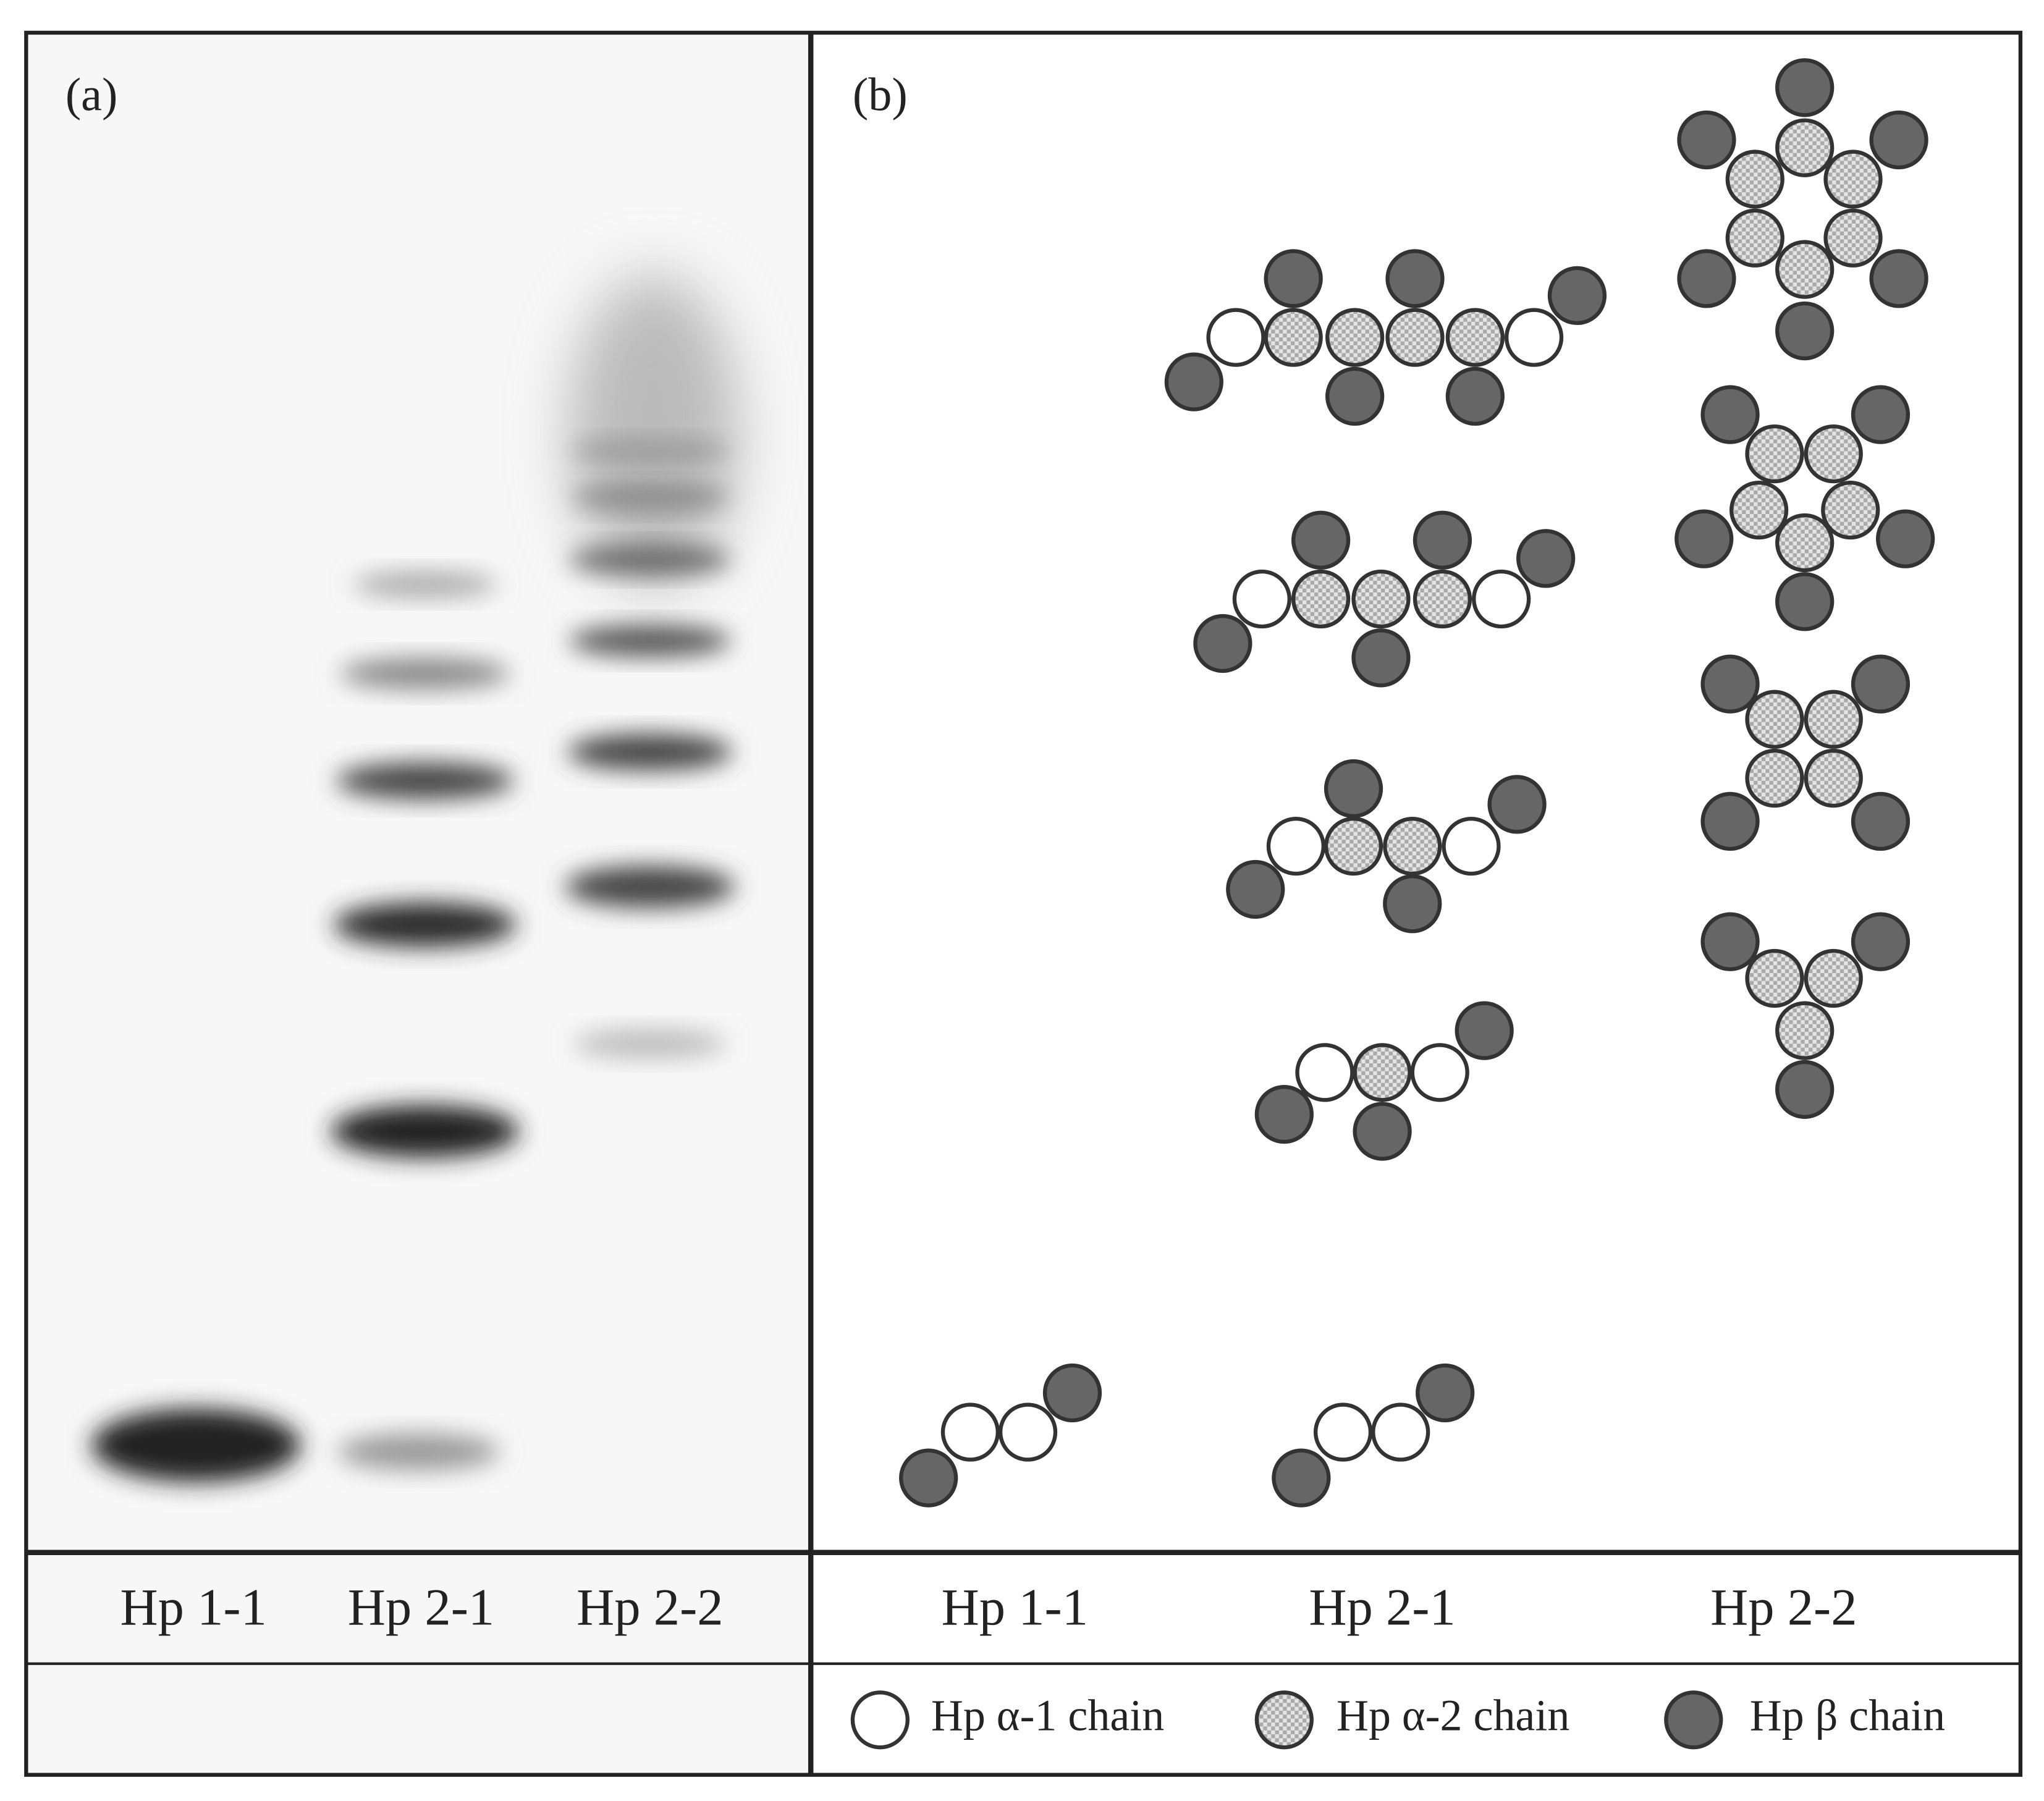  Describe the element at coordinates (91, 94) in the screenshot. I see `panel-label: (a)` at that location.